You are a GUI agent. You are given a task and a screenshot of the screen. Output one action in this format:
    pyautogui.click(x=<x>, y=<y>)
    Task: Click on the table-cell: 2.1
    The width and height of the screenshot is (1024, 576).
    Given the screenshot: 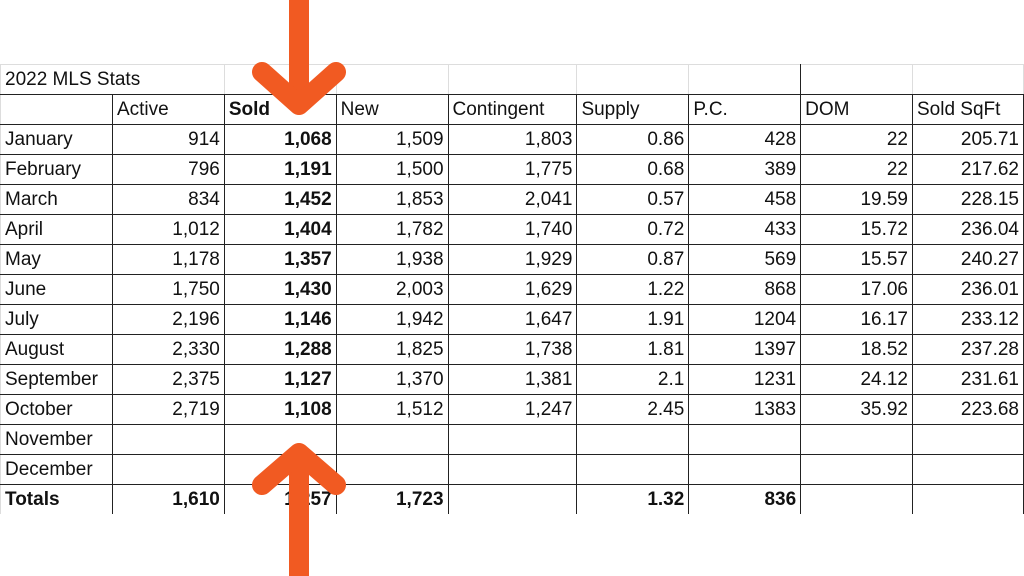 What is the action you would take?
    pyautogui.click(x=633, y=379)
    